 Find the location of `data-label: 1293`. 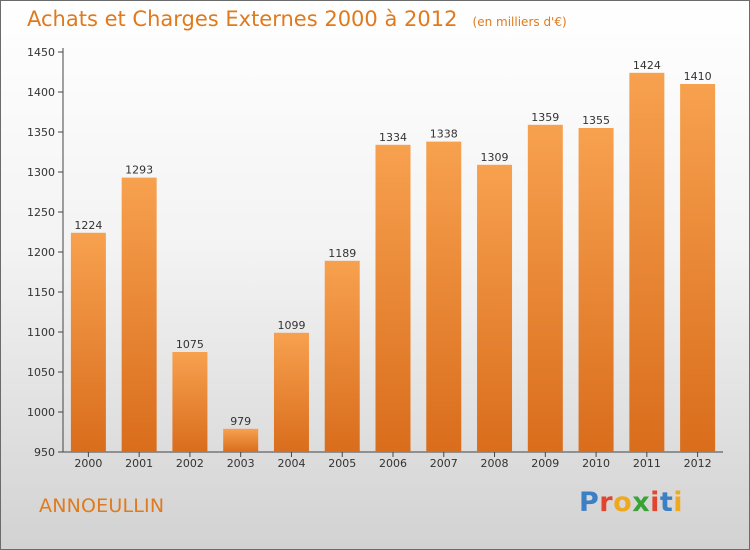

data-label: 1293 is located at coordinates (139, 170).